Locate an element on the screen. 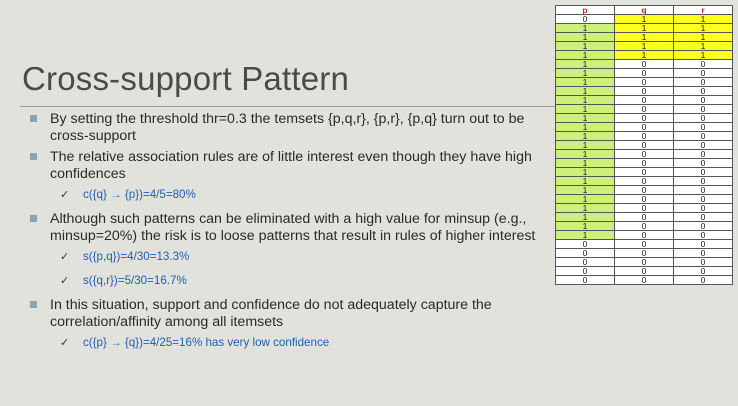 The height and width of the screenshot is (406, 738). slide-title: Cross-support Pattern is located at coordinates (185, 78).